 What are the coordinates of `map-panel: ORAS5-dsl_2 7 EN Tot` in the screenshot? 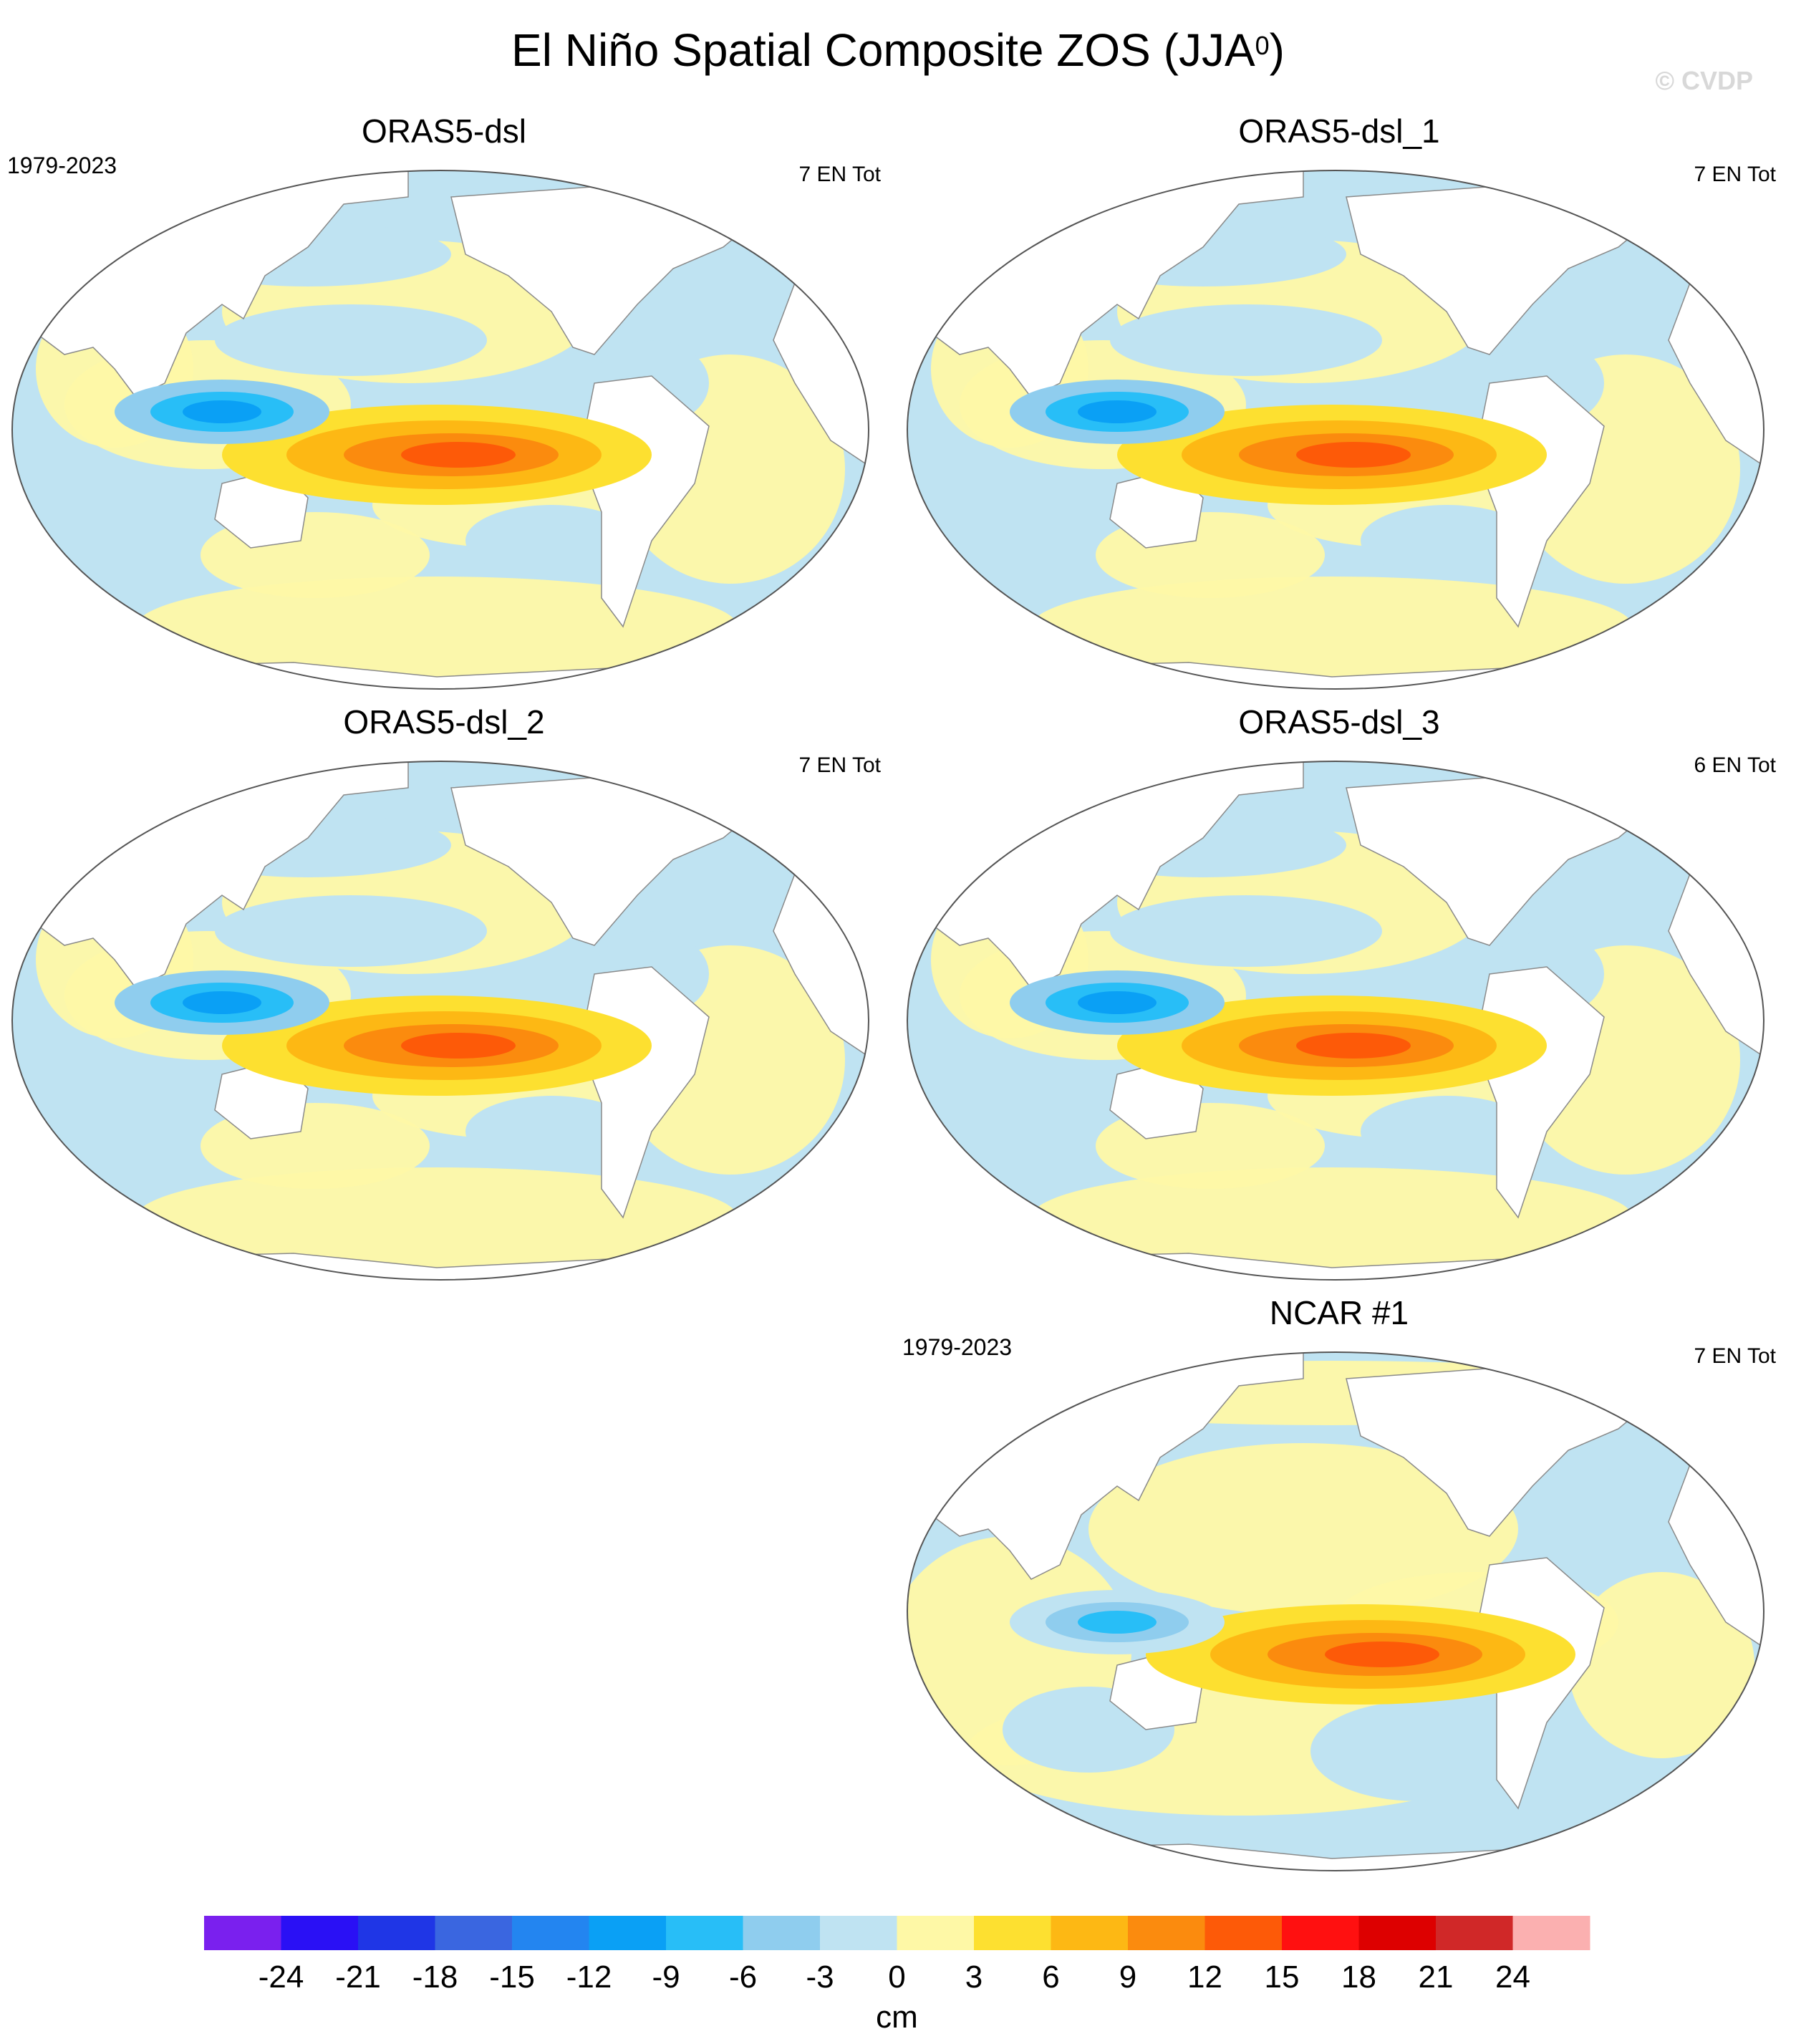 It's located at (444, 992).